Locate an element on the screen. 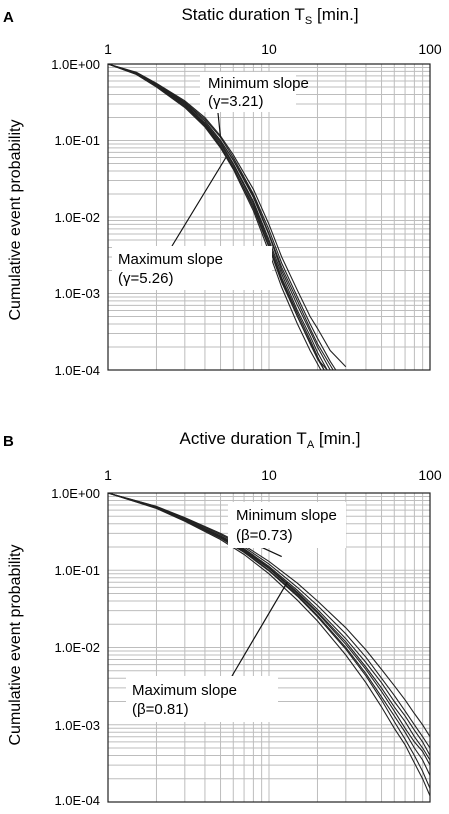  panel-b-ytick-1e-3: 1.0E-03 is located at coordinates (77, 725).